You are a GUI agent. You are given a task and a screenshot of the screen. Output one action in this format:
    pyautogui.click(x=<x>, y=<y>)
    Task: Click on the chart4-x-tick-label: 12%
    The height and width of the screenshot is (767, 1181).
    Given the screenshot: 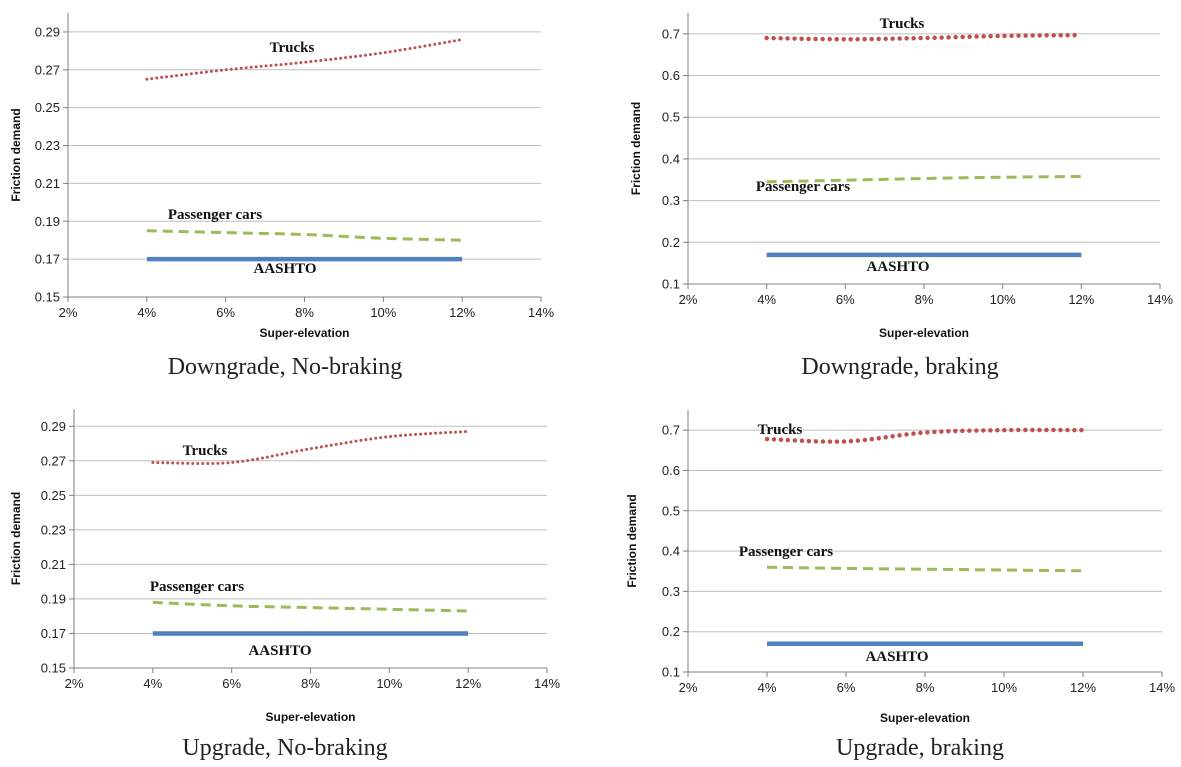 What is the action you would take?
    pyautogui.click(x=1083, y=687)
    